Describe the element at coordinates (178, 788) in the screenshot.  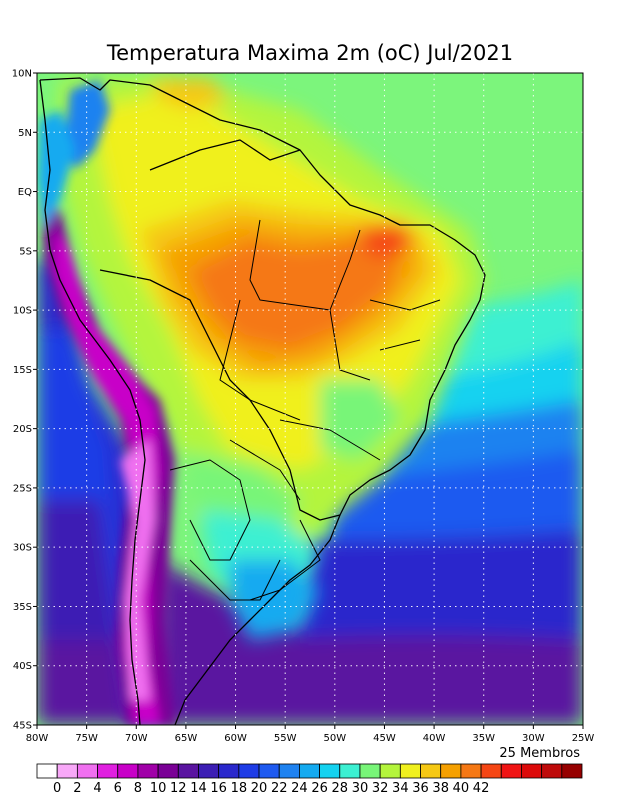
I see `colorbar-label: 12` at that location.